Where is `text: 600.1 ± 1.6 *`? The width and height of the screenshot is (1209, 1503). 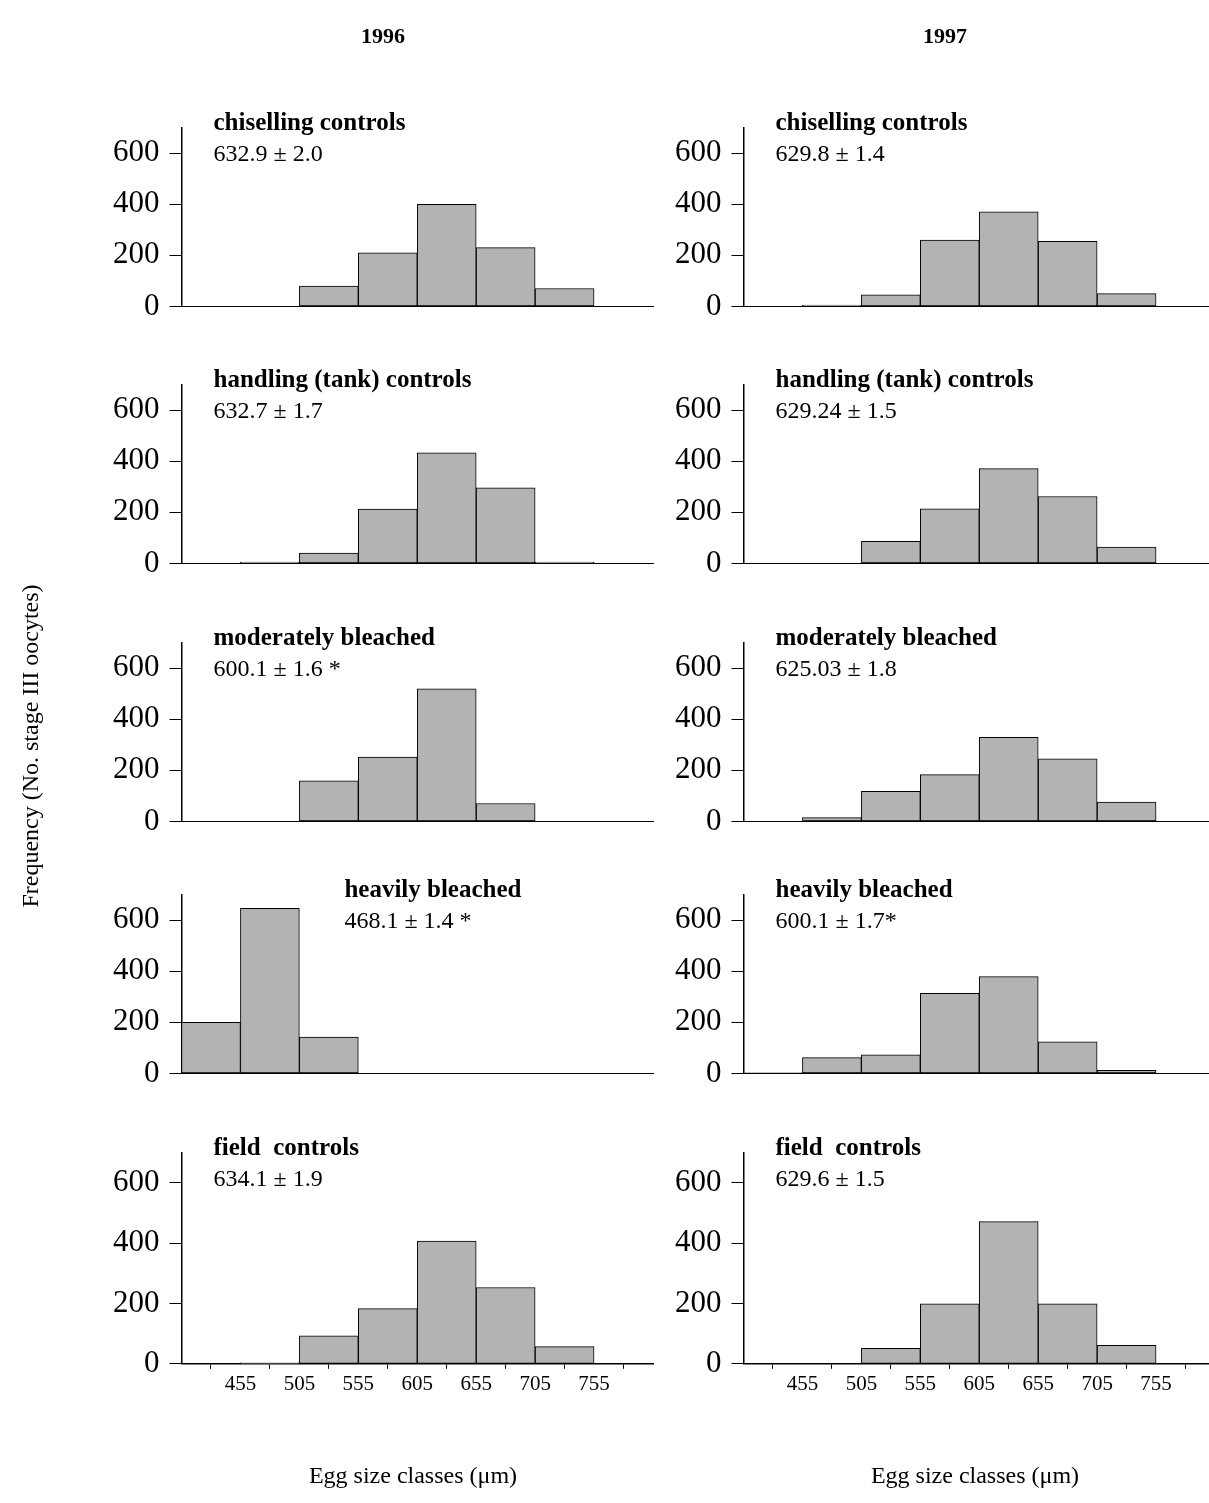
text: 600.1 ± 1.6 * is located at coordinates (277, 667).